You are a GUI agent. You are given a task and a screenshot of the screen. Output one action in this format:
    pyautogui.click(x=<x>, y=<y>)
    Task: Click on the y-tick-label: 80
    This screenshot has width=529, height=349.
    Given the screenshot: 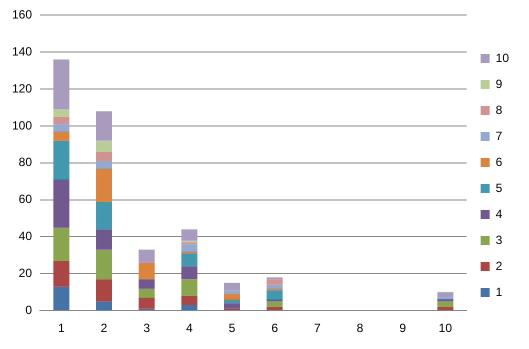 What is the action you would take?
    pyautogui.click(x=25, y=162)
    